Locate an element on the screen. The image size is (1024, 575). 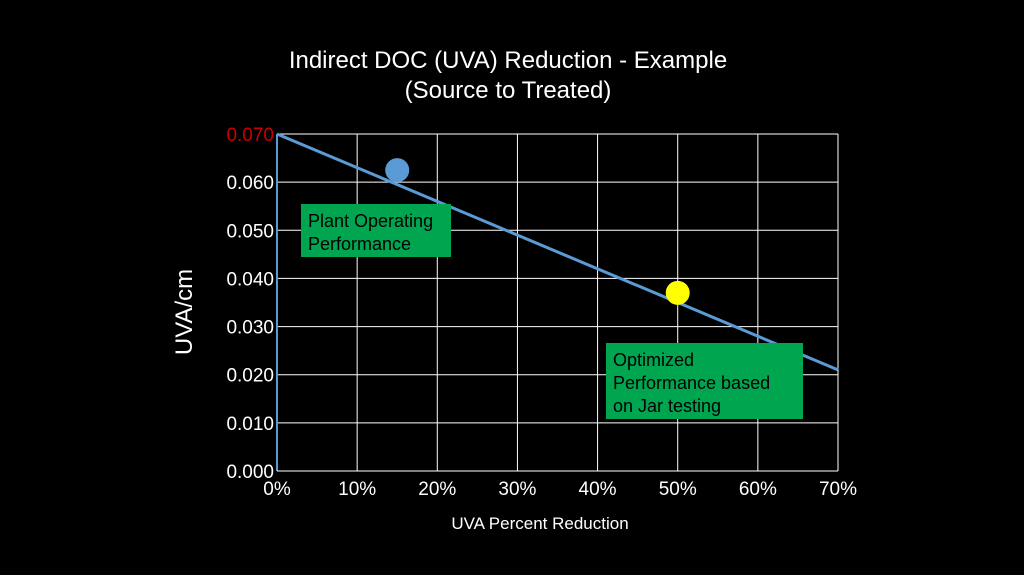
plant-operating-callout: Plant Operating Performance is located at coordinates (376, 230).